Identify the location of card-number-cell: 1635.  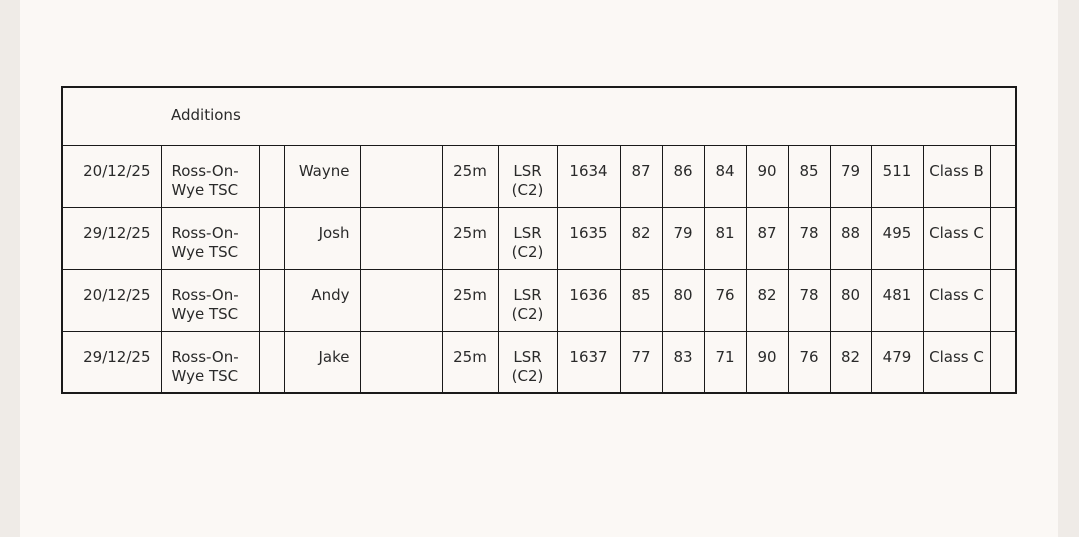
(588, 238).